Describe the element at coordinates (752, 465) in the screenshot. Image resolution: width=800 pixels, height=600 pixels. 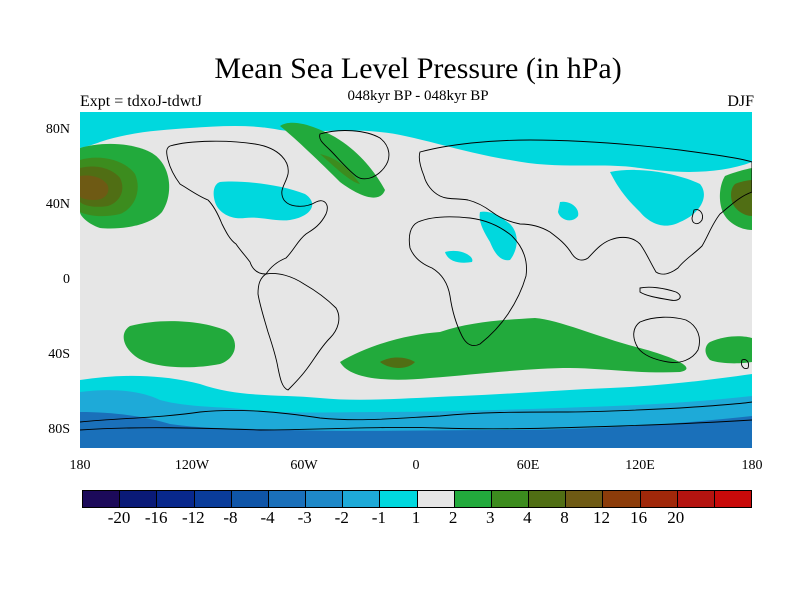
I see `x-tick-180e: 180` at that location.